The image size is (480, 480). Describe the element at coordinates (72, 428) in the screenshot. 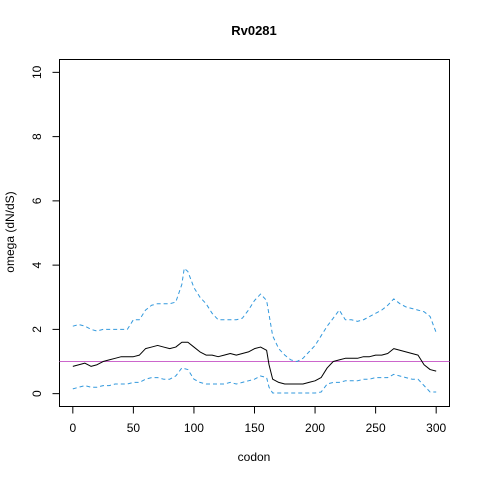

I see `x-tick-label: 0` at that location.